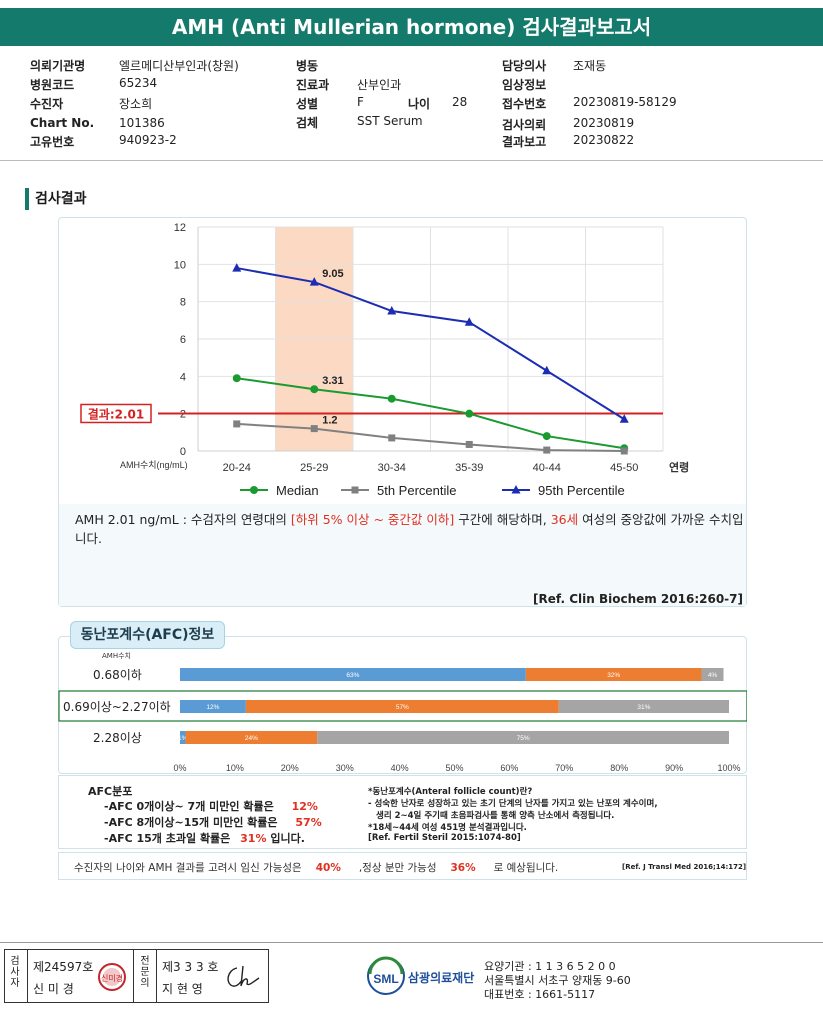 The height and width of the screenshot is (1013, 823). I want to click on signature-box: 검사자 제24597호 신 미 경 신미경 전문의 제3 3 3 호 지 현 영, so click(136, 976).